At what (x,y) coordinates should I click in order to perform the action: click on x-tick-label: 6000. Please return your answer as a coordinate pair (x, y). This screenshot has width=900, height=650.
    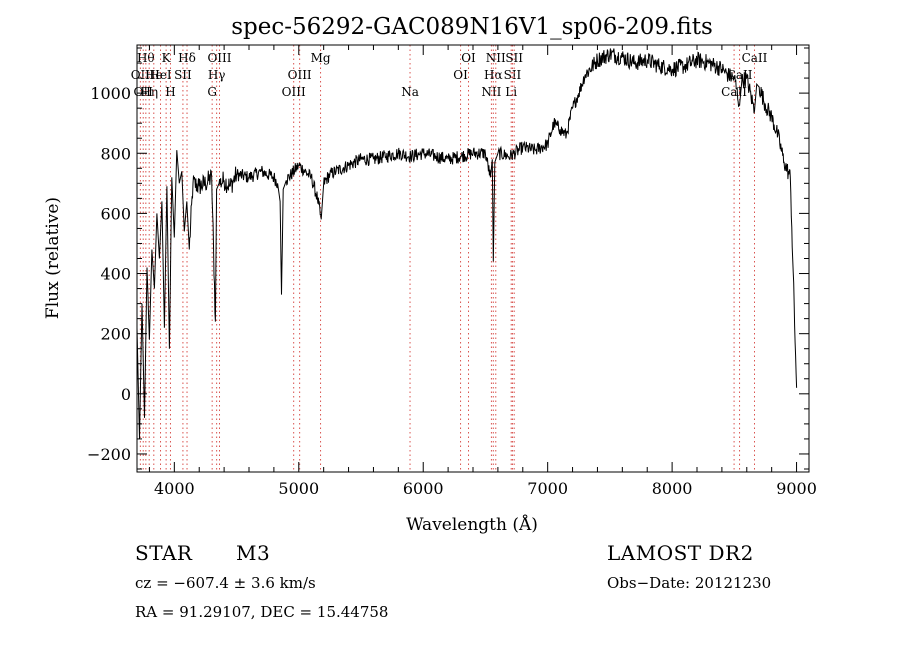
    Looking at the image, I should click on (423, 488).